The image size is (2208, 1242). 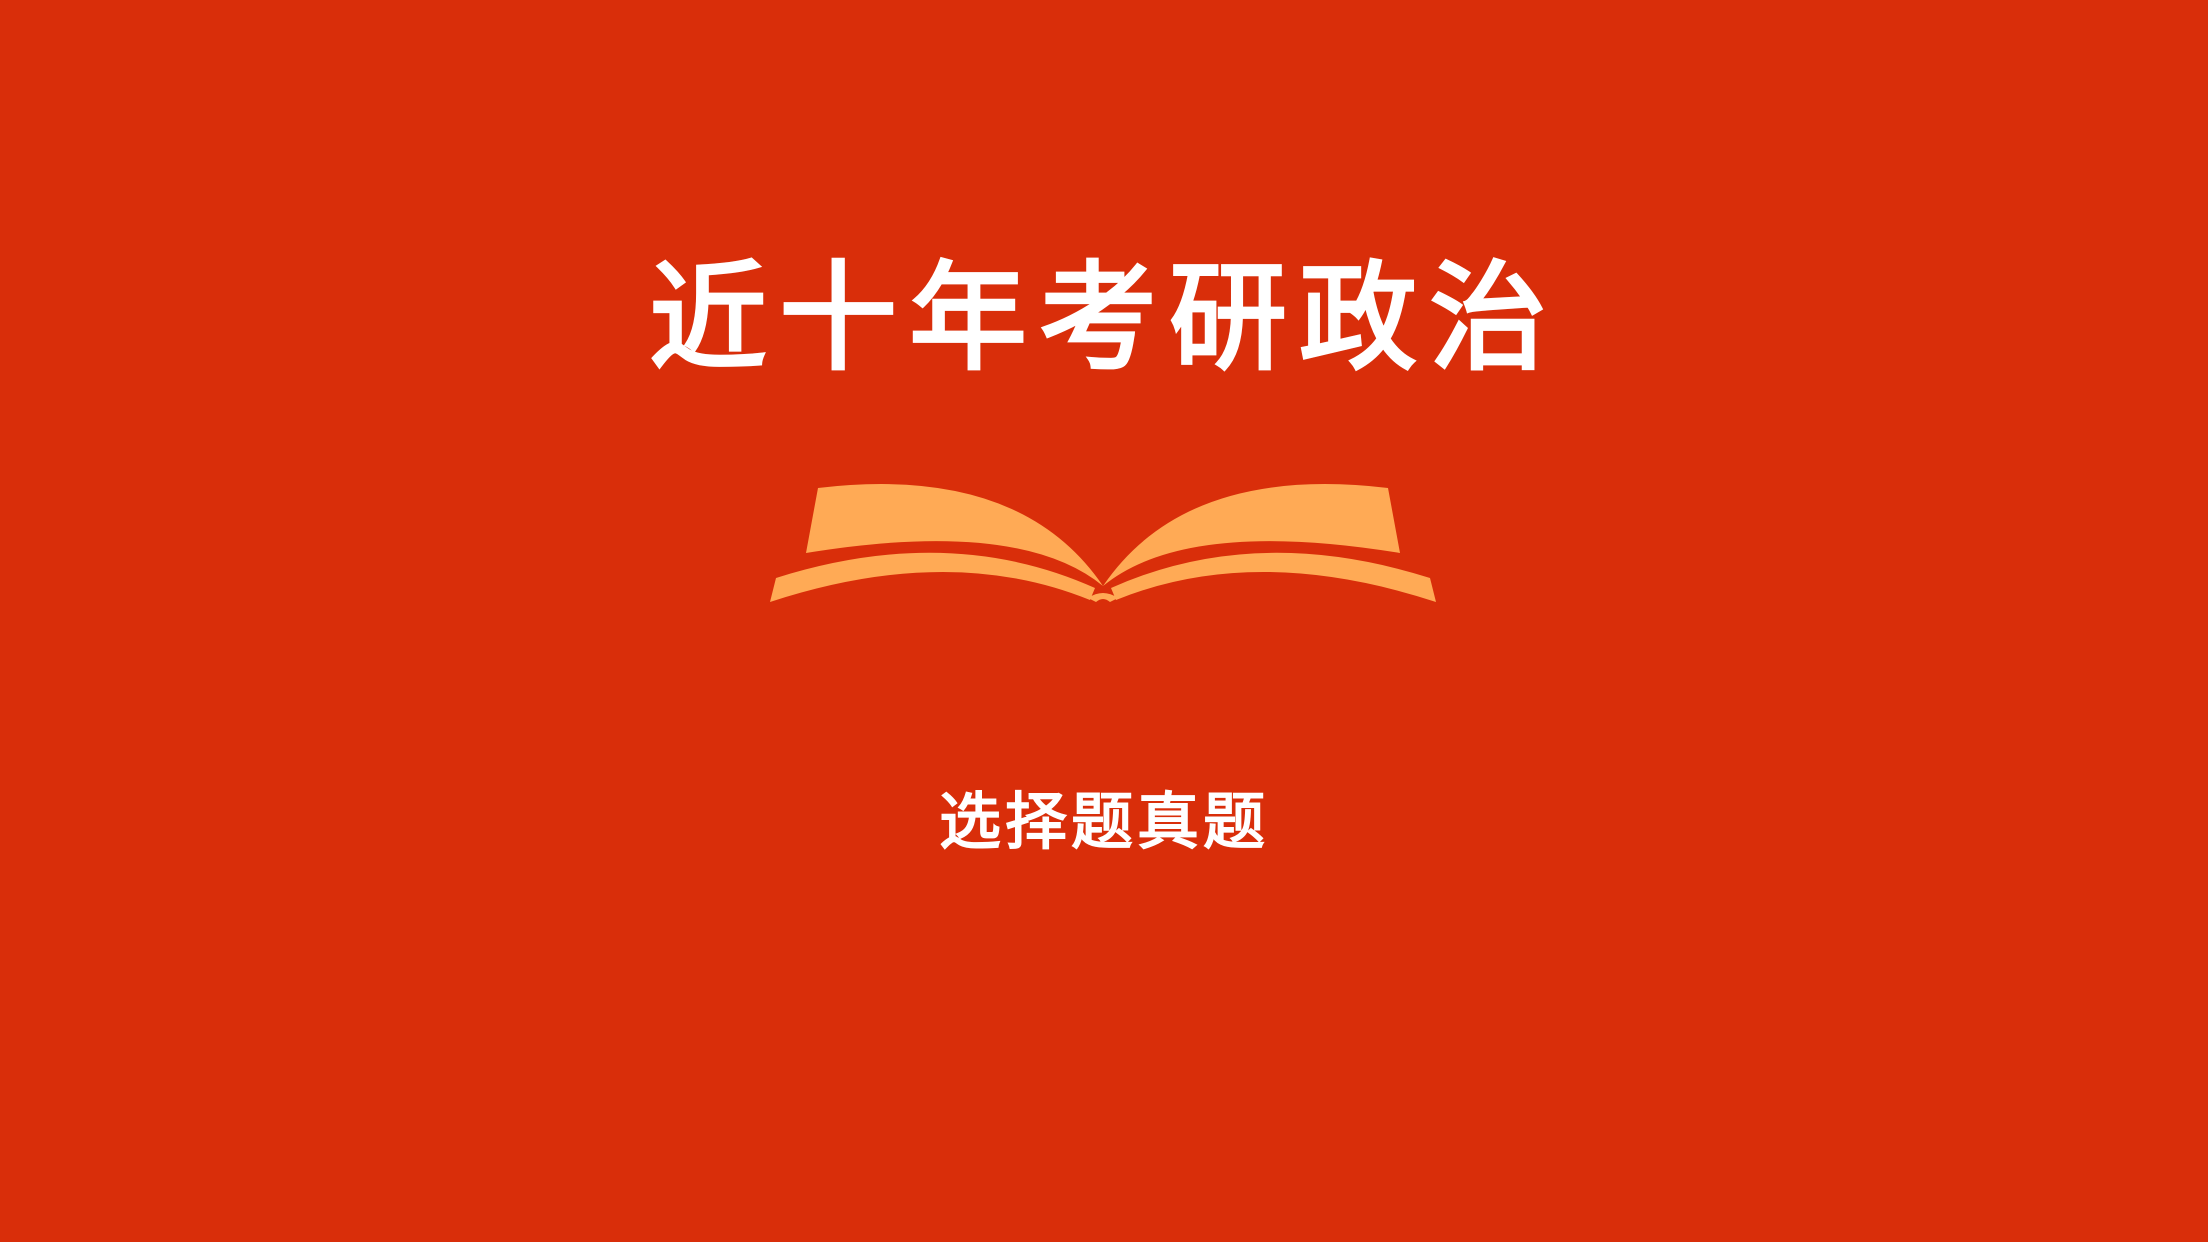 What do you see at coordinates (932, 577) in the screenshot?
I see `book-left-lower-page` at bounding box center [932, 577].